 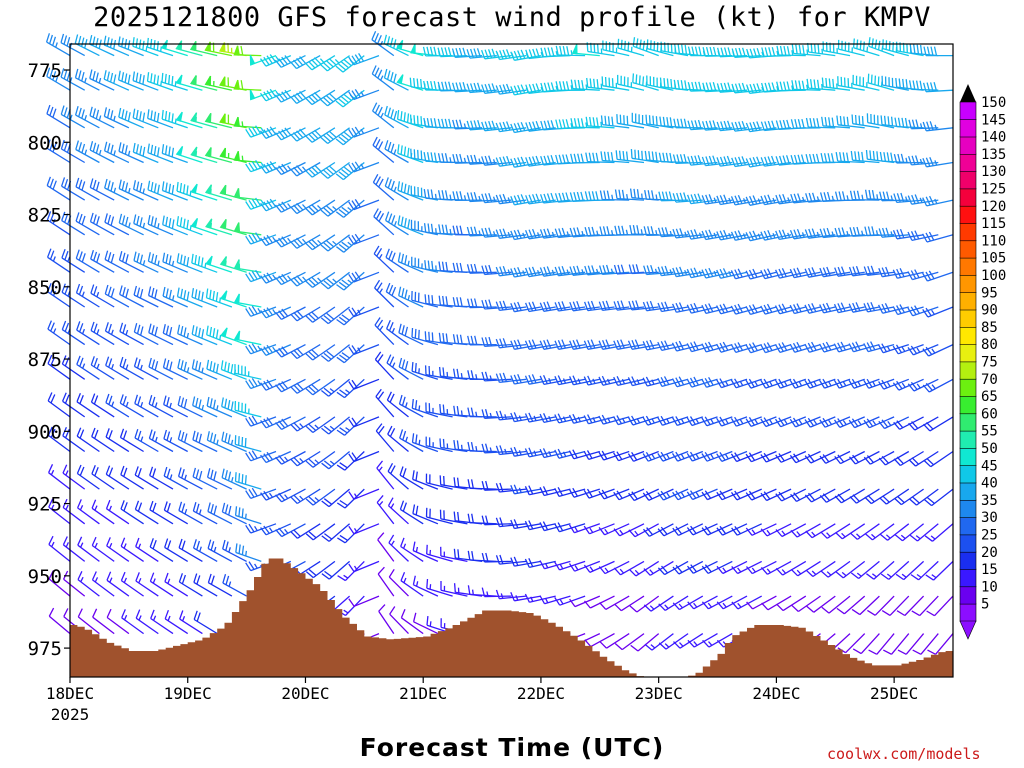 I want to click on barb-flag, so click(x=574, y=49).